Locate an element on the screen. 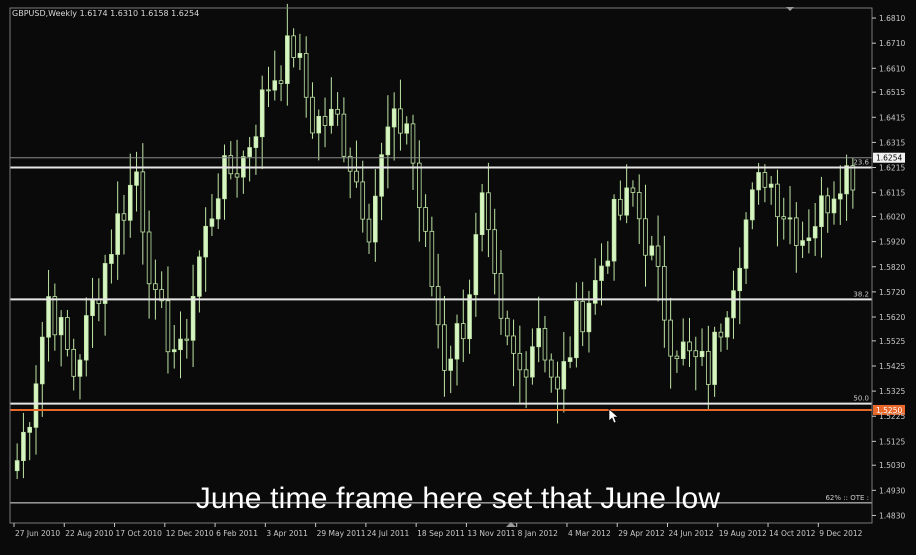 The image size is (916, 555). y-tick-label: 1.6415 is located at coordinates (892, 117).